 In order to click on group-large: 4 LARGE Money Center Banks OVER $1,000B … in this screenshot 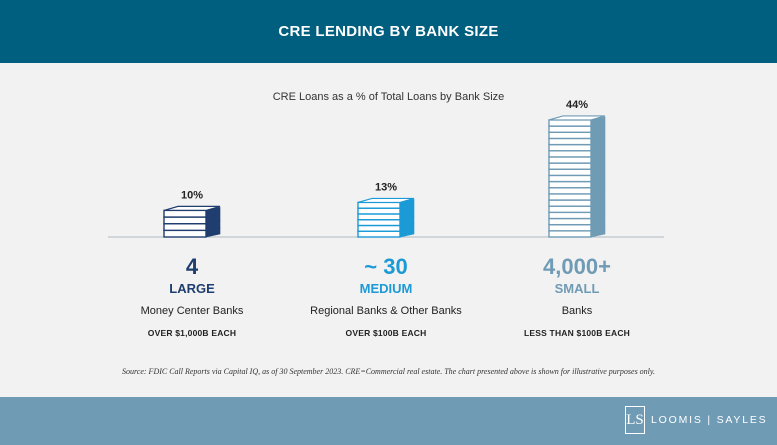, I will do `click(192, 296)`.